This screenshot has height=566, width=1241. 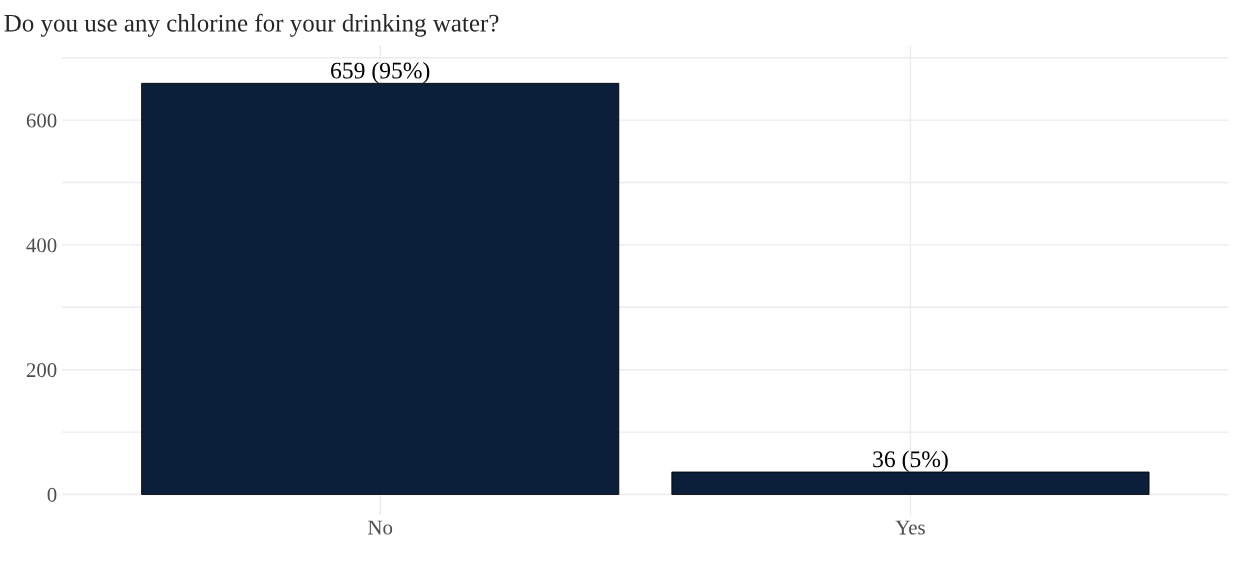 I want to click on data-label: 36 (5%), so click(x=910, y=461).